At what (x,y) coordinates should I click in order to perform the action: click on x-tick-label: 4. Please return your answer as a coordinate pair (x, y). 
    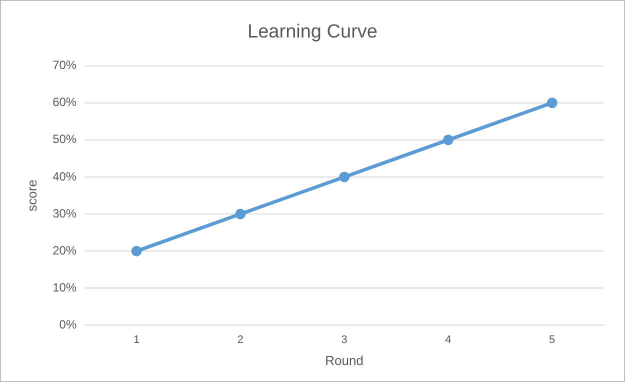
    Looking at the image, I should click on (448, 340).